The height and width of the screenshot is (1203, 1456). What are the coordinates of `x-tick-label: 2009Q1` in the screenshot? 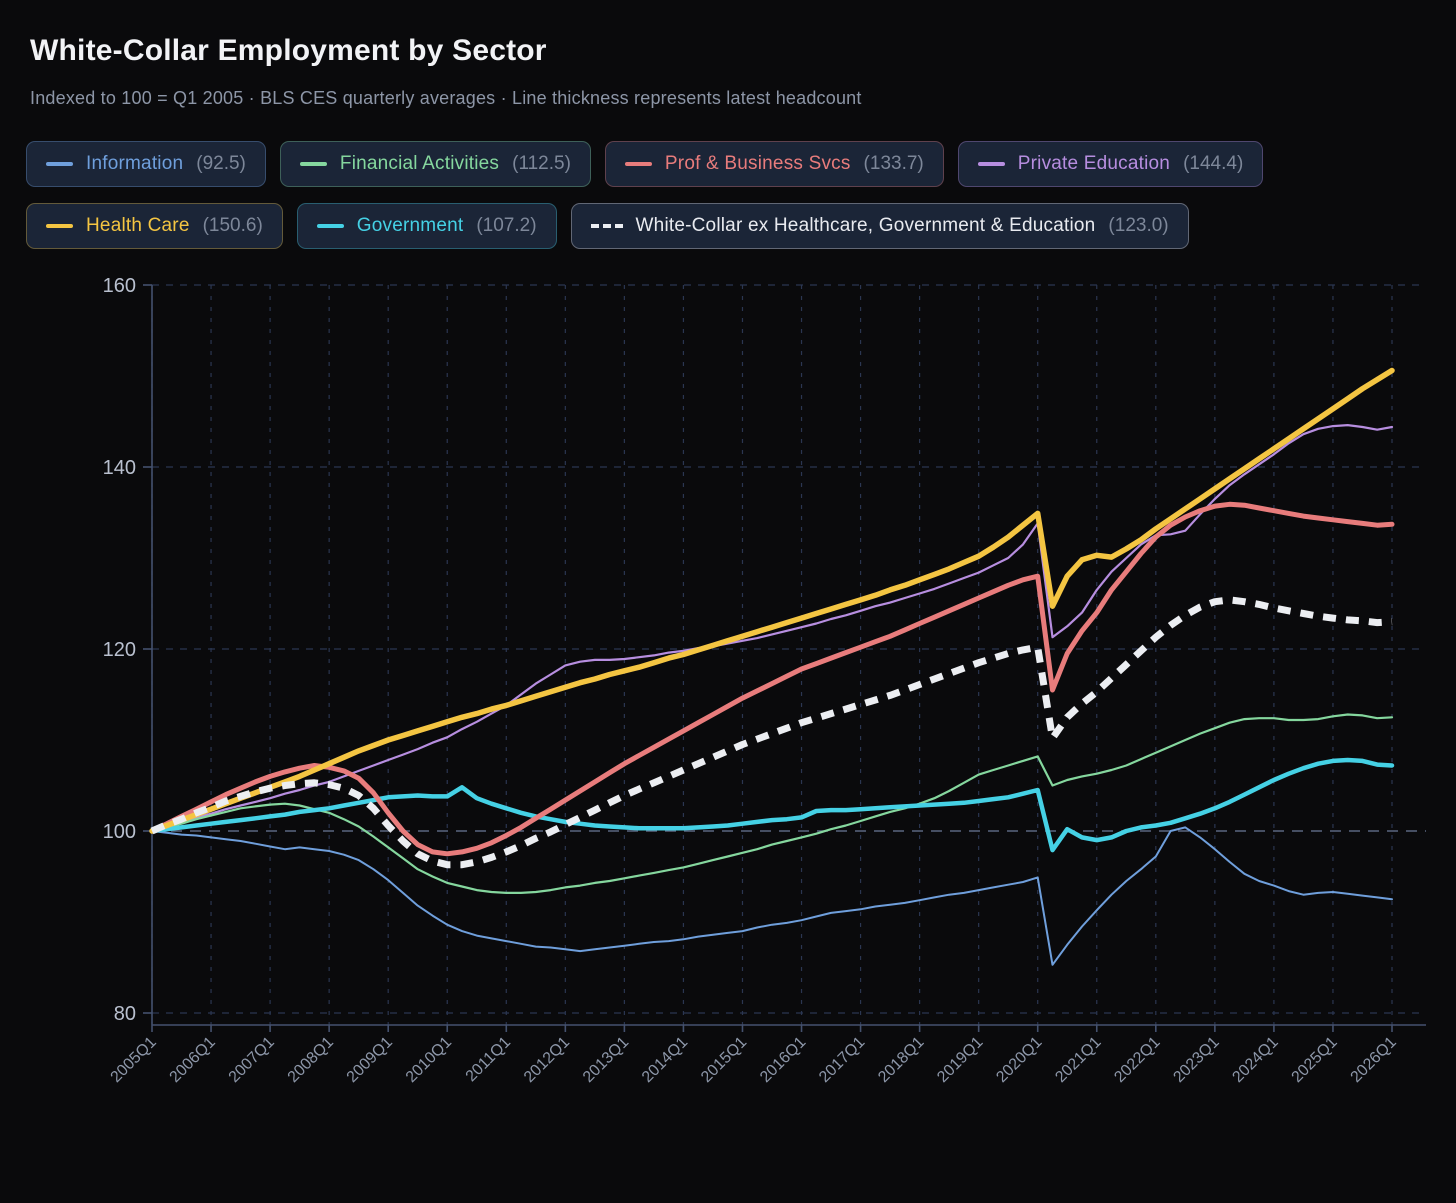 It's located at (370, 1060).